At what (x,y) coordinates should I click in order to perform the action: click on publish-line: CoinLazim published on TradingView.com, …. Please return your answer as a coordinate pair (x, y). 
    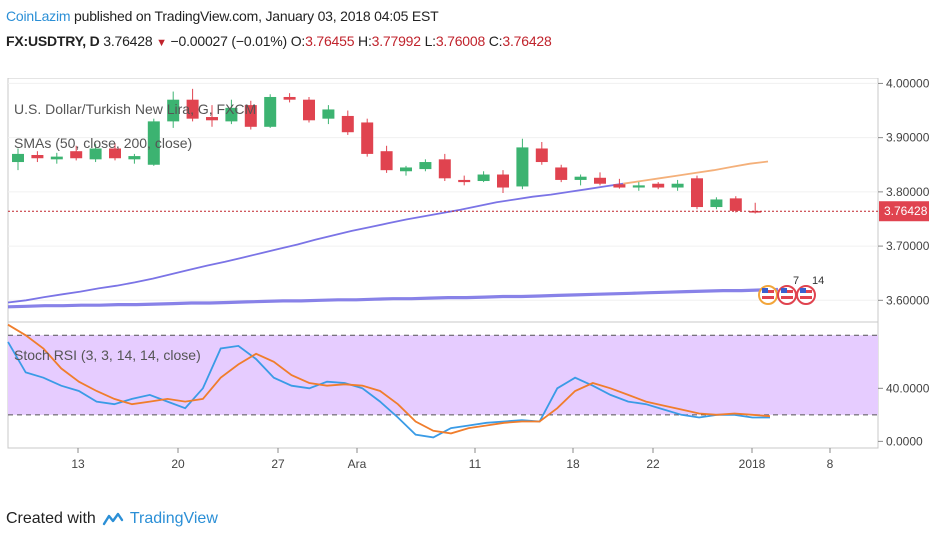
    Looking at the image, I should click on (222, 16).